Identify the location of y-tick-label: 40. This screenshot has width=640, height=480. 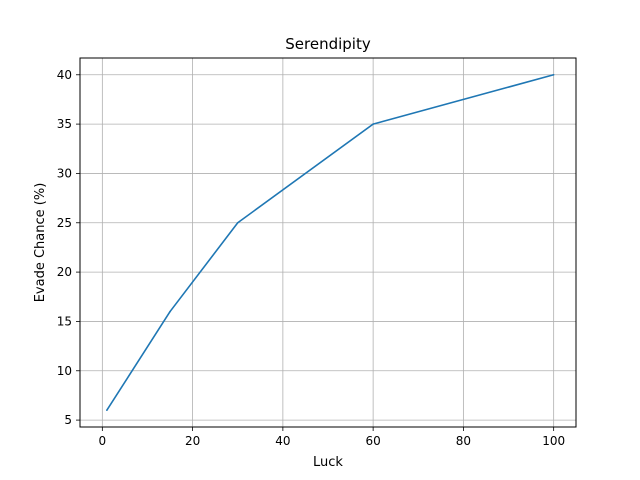
(64, 75).